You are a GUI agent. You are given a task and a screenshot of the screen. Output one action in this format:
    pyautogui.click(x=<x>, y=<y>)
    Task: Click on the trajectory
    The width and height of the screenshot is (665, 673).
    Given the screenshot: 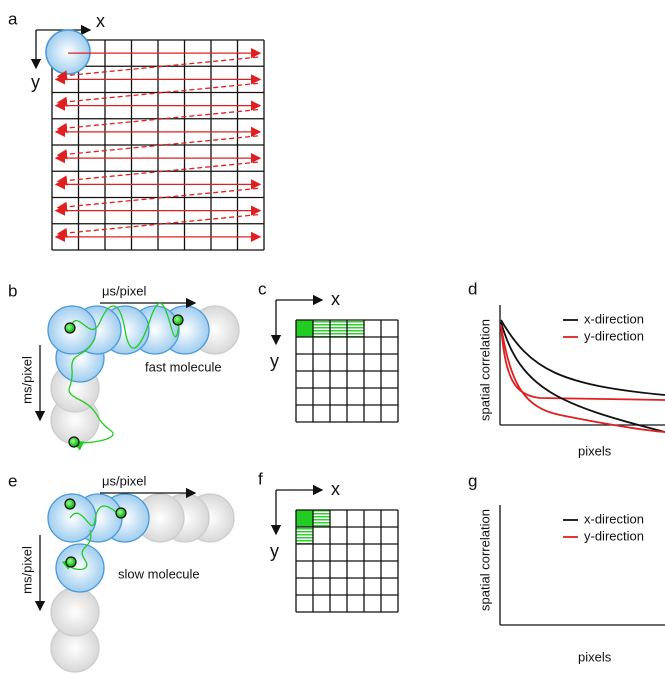 What is the action you would take?
    pyautogui.click(x=125, y=372)
    